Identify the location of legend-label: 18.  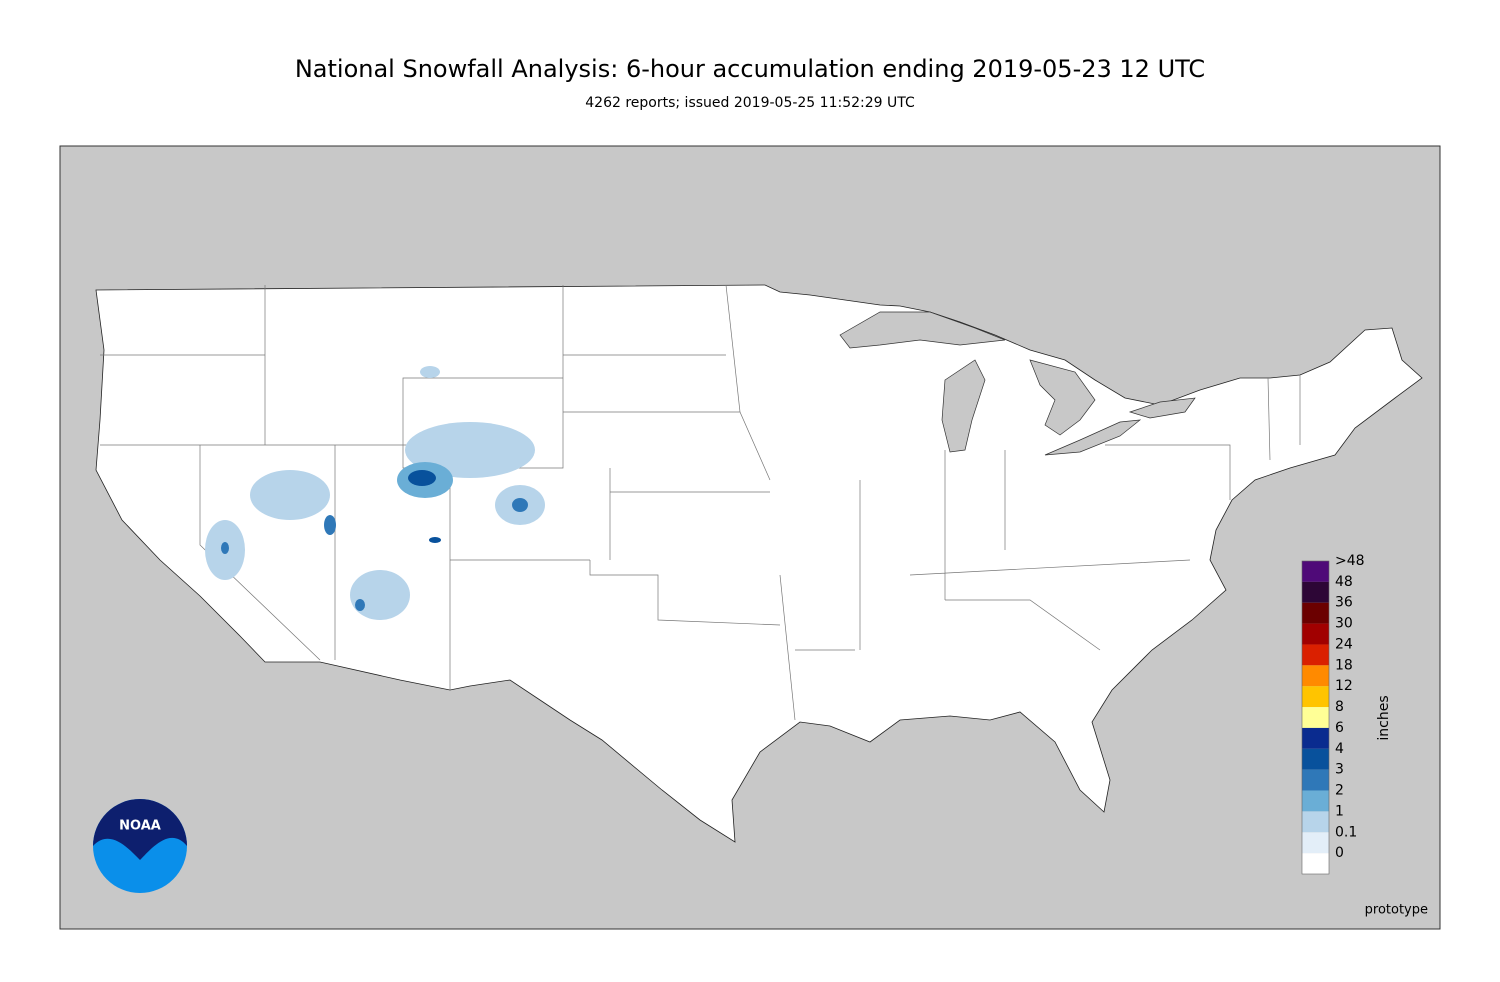
(1344, 665).